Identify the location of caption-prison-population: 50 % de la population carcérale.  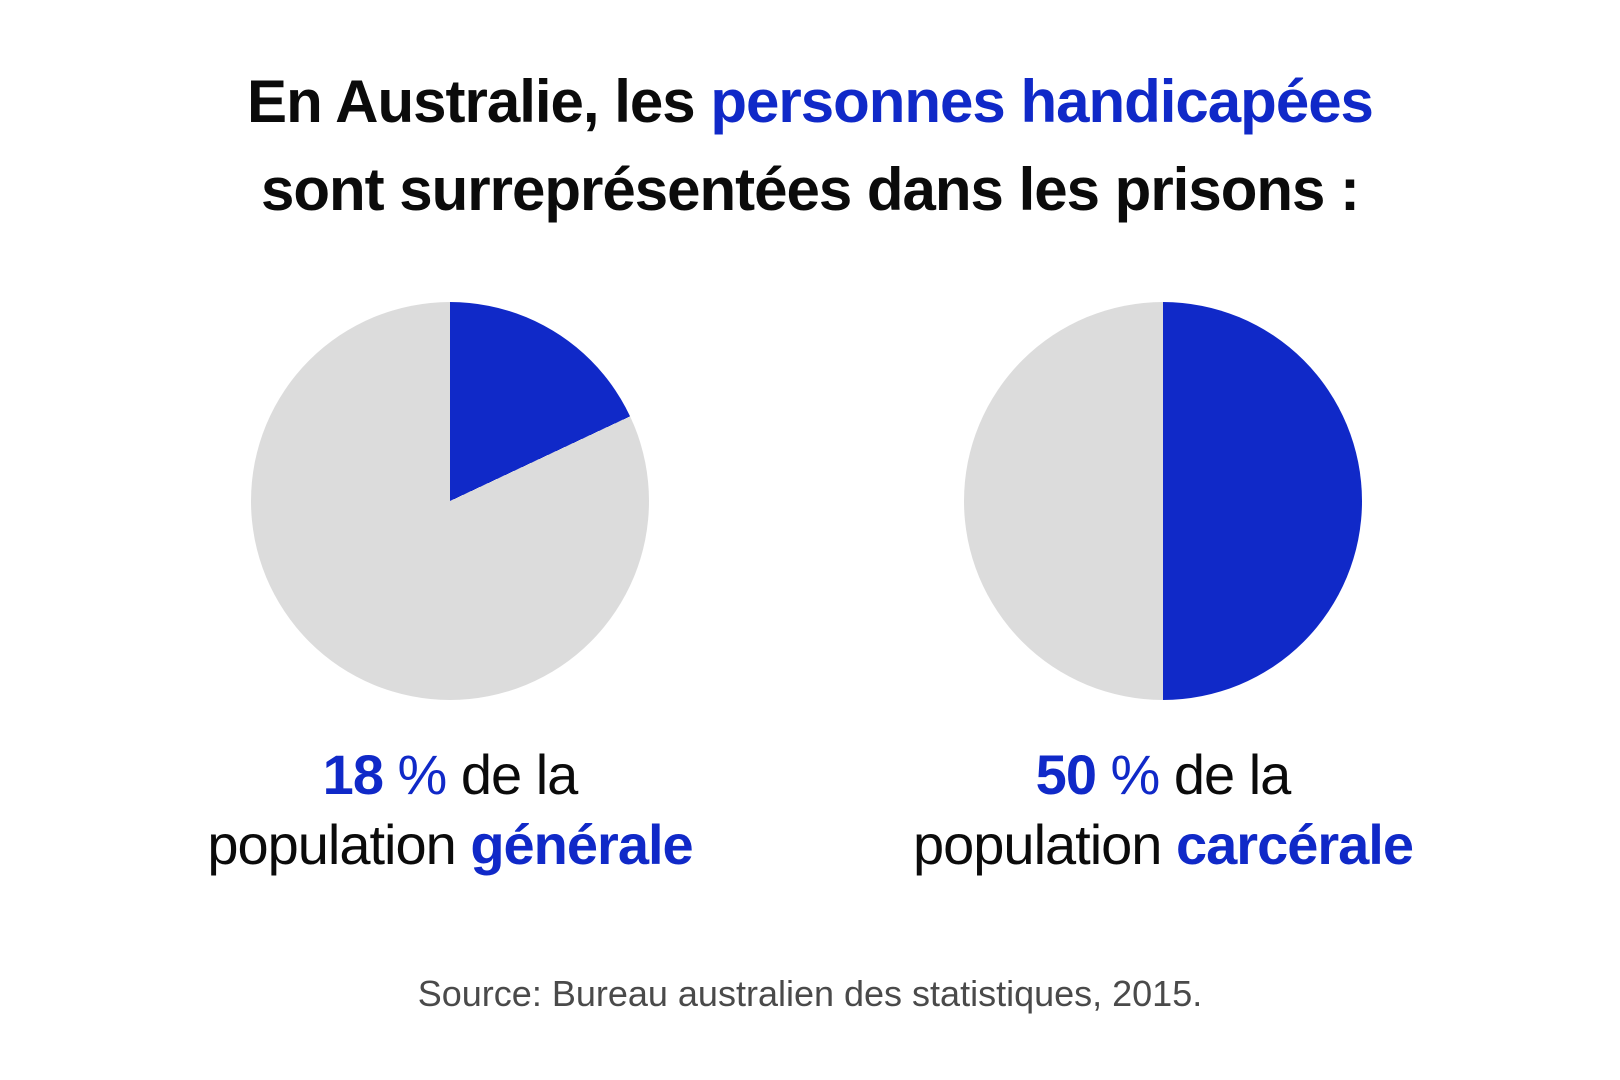
(1163, 810).